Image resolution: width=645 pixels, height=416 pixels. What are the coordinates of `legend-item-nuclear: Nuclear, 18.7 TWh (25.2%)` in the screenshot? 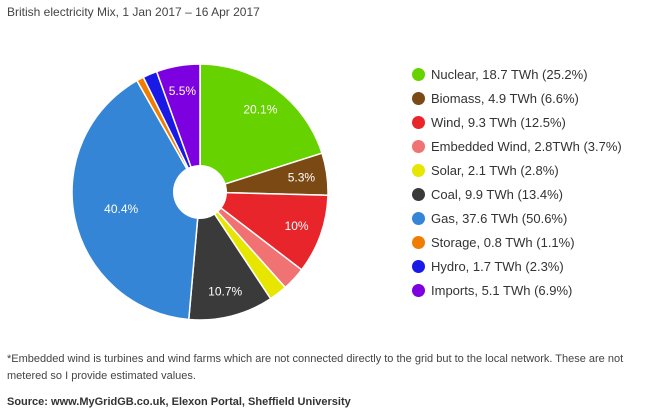 It's located at (517, 74).